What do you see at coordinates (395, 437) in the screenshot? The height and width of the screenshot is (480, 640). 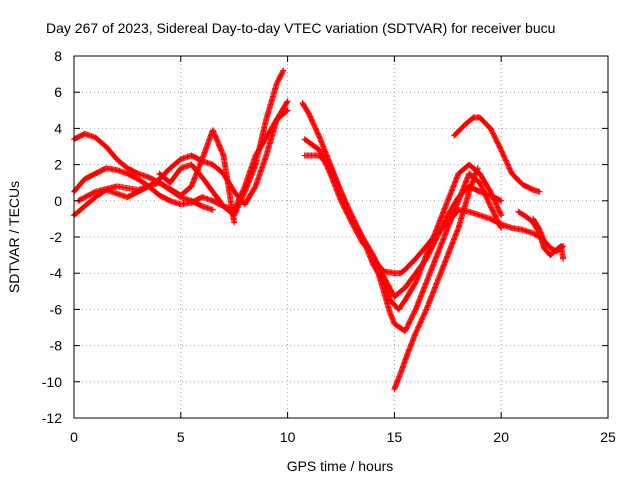 I see `x-tick-label: 15` at bounding box center [395, 437].